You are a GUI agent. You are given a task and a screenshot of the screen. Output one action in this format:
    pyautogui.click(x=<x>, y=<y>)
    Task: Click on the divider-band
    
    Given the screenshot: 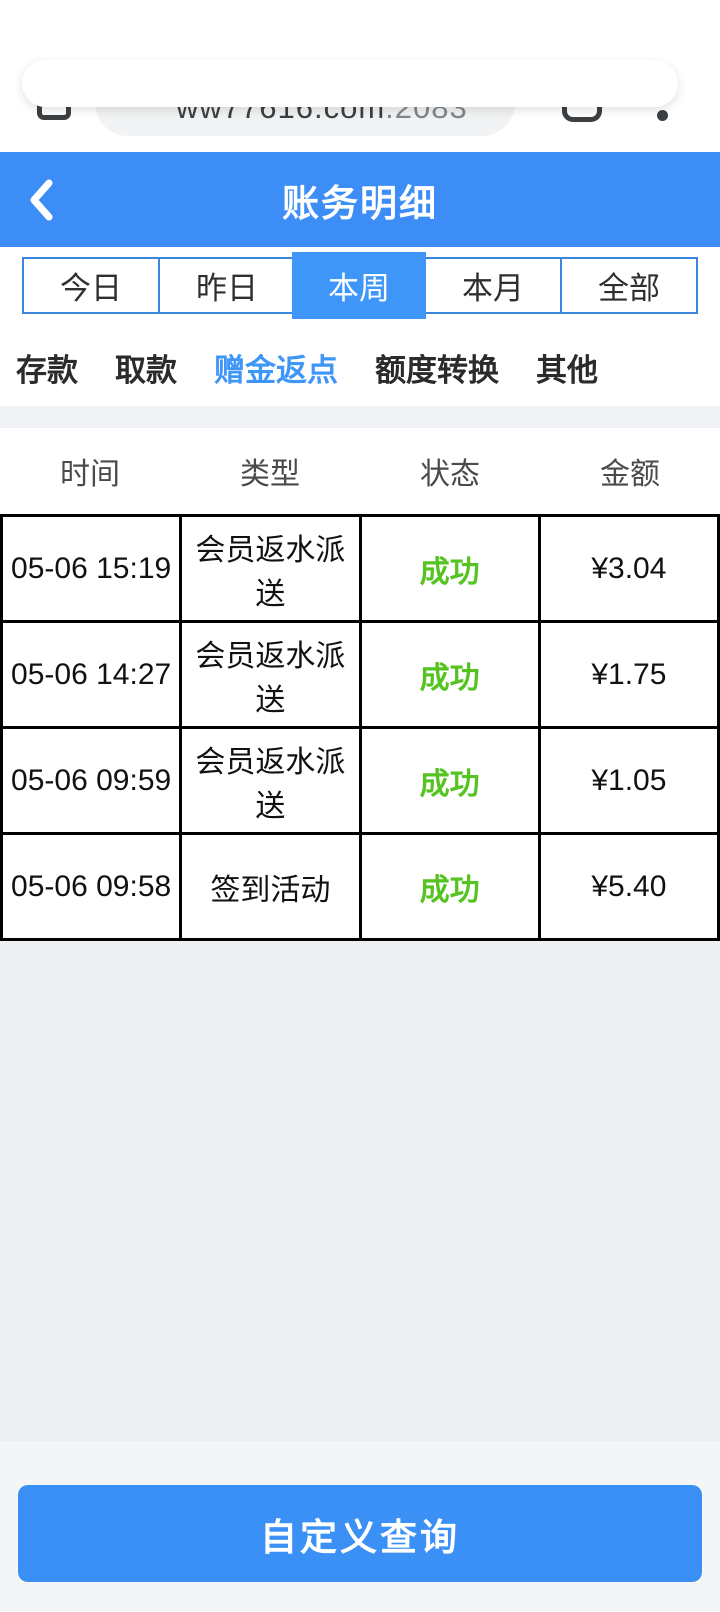 What is the action you would take?
    pyautogui.click(x=360, y=417)
    